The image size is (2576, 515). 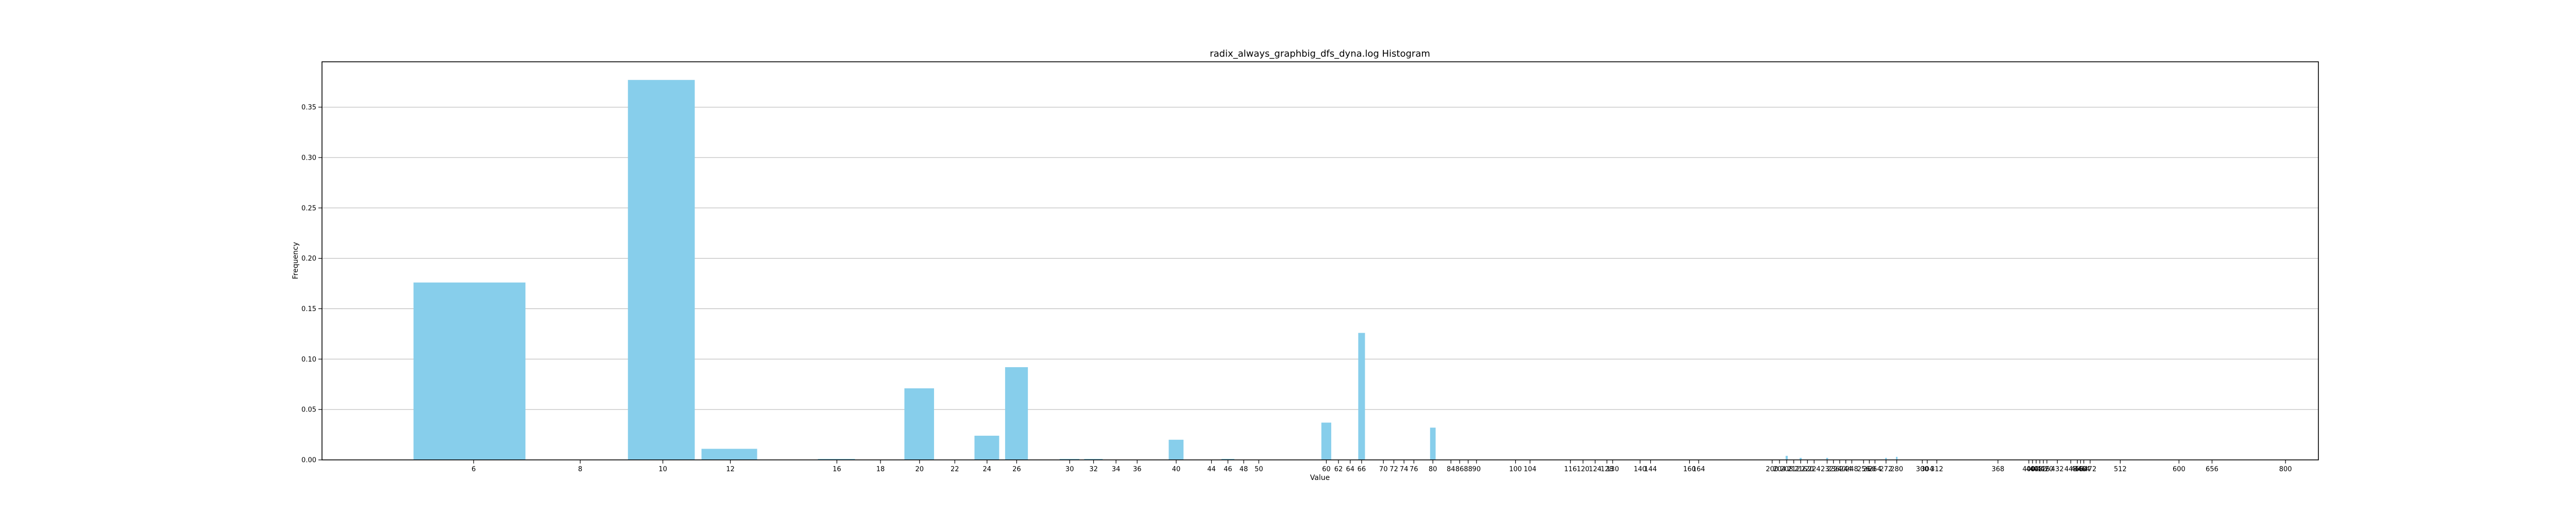 I want to click on y-axis-ticks: 0.00 0.05 0.10 0.15 0.20 0.25 0.30 0.35, so click(x=311, y=284).